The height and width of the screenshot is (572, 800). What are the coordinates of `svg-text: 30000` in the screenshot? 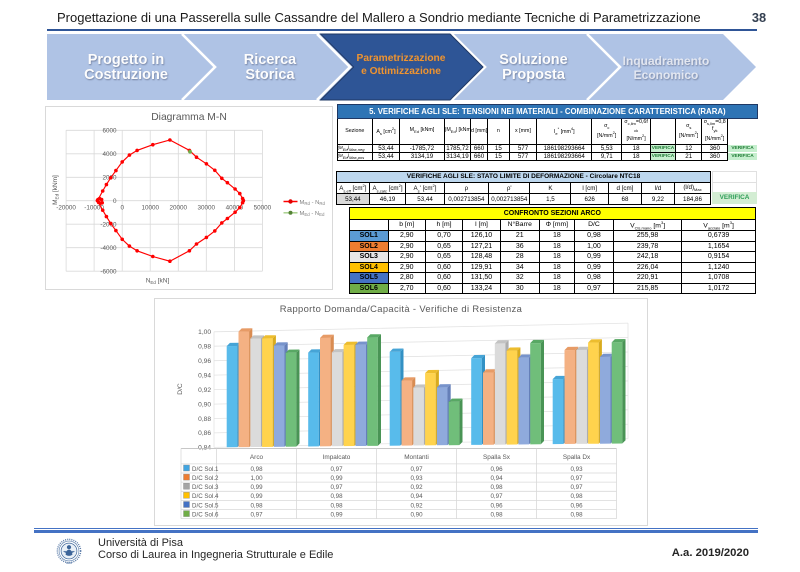 It's located at (207, 208).